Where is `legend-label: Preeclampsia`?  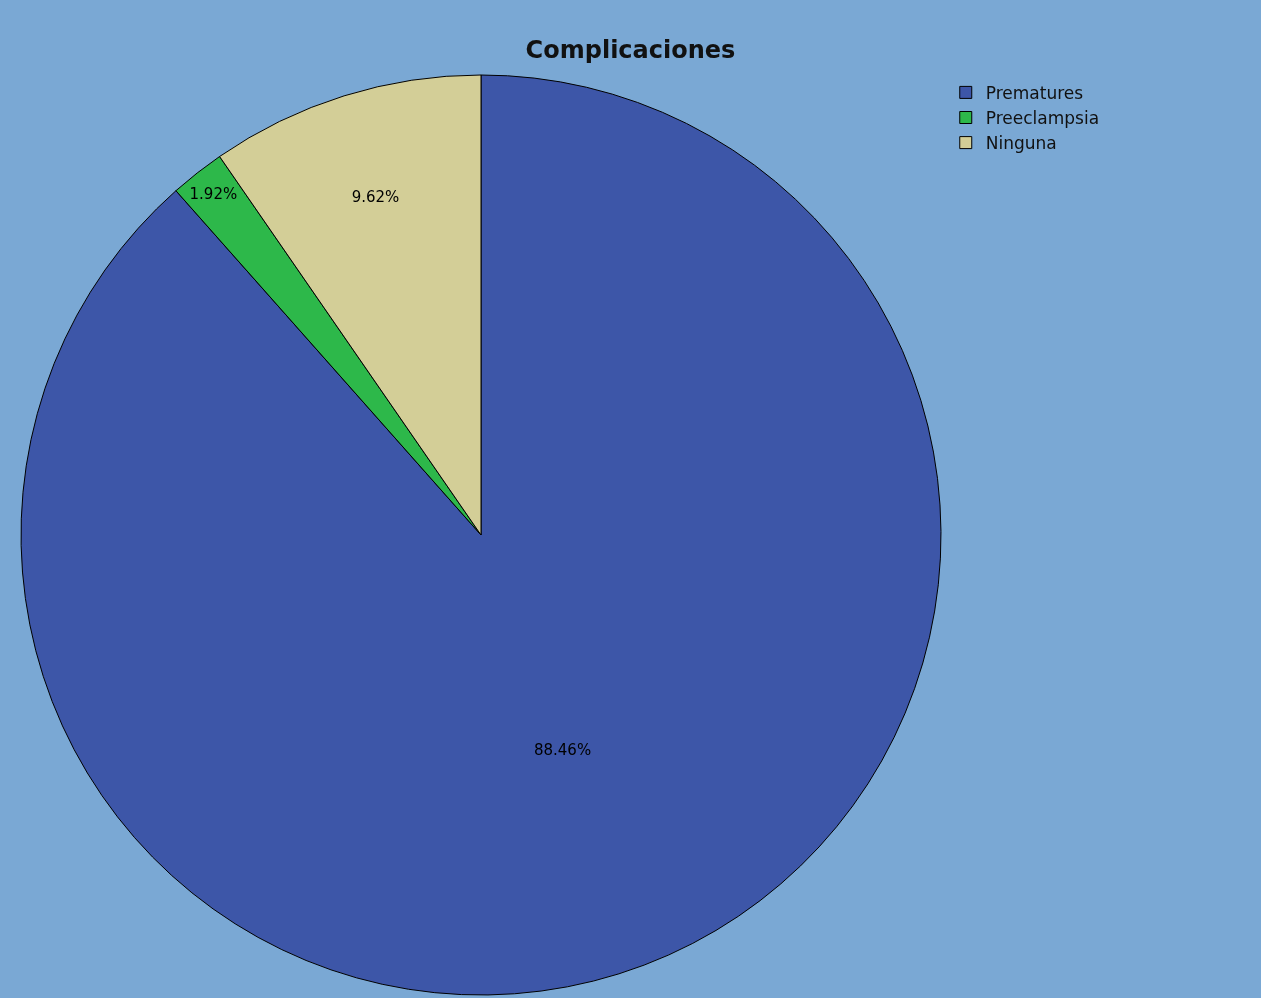
legend-label: Preeclampsia is located at coordinates (1042, 118).